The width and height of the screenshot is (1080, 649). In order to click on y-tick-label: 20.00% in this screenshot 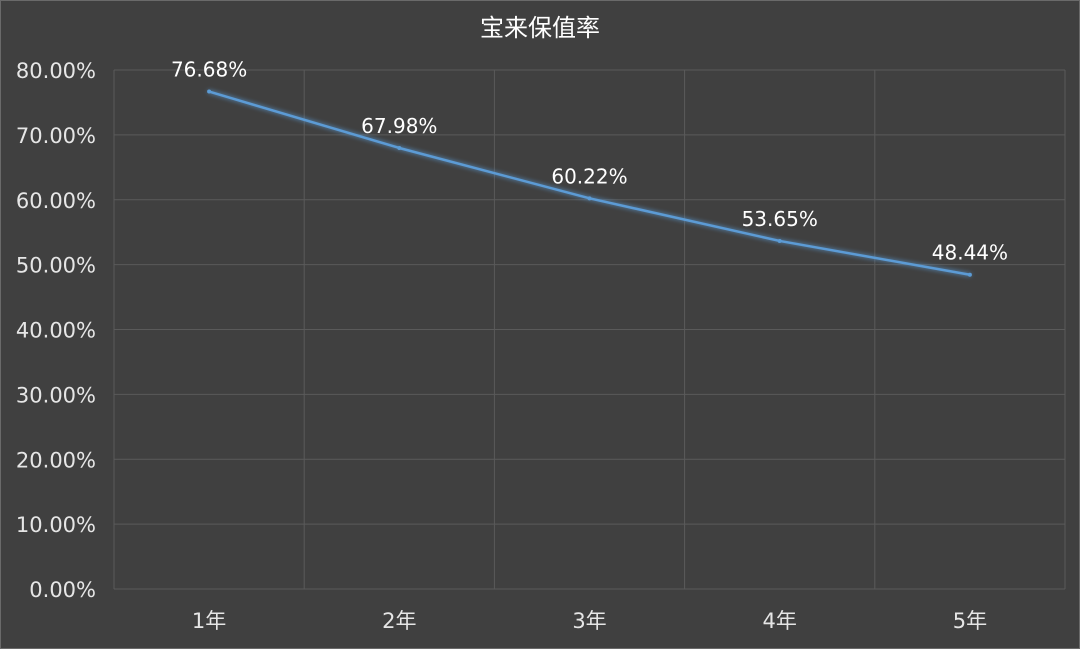, I will do `click(56, 460)`.